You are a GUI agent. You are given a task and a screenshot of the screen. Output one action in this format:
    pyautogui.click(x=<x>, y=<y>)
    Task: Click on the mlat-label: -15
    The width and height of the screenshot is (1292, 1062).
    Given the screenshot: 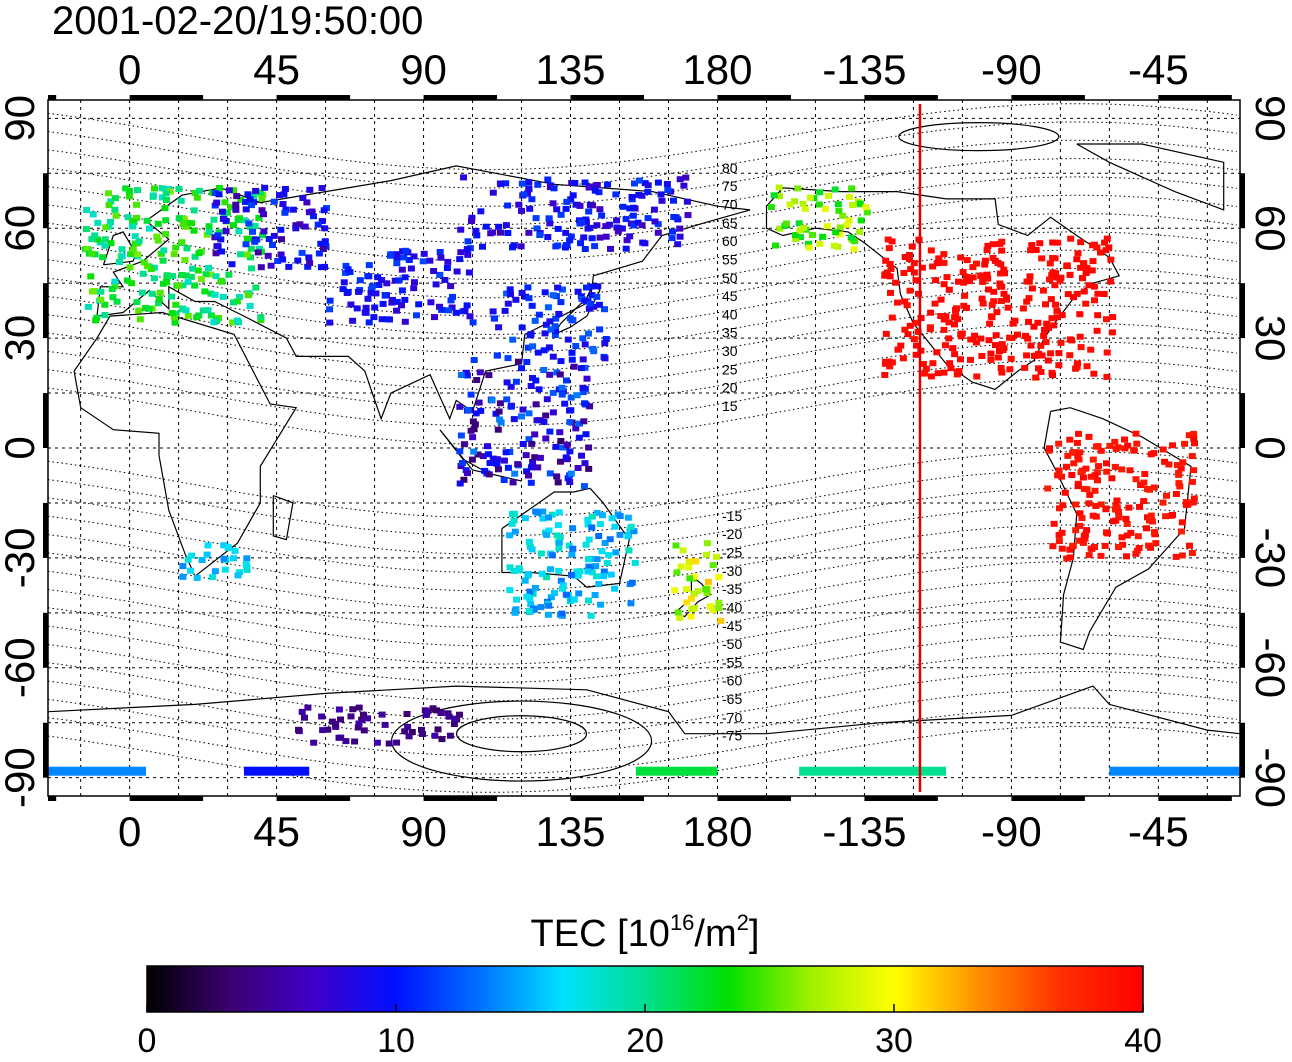 What is the action you would take?
    pyautogui.click(x=732, y=516)
    